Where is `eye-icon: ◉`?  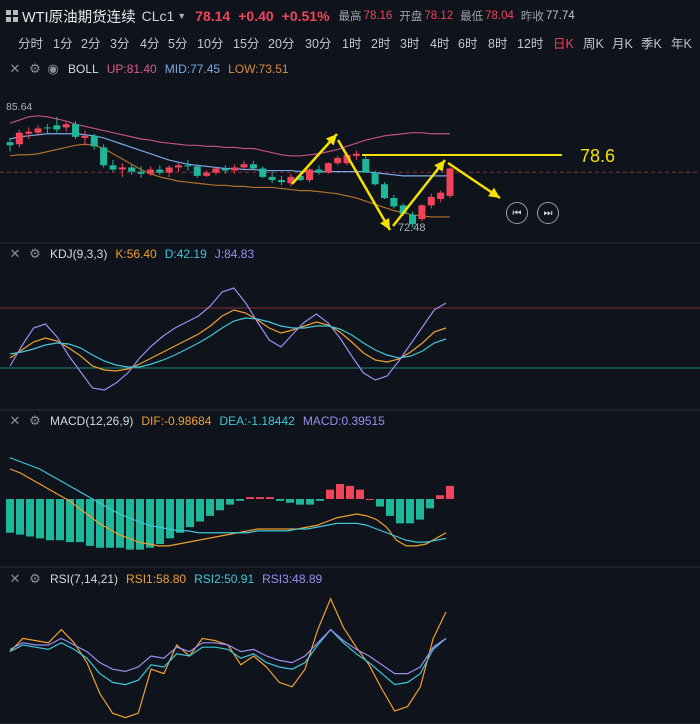
eye-icon: ◉ is located at coordinates (53, 68).